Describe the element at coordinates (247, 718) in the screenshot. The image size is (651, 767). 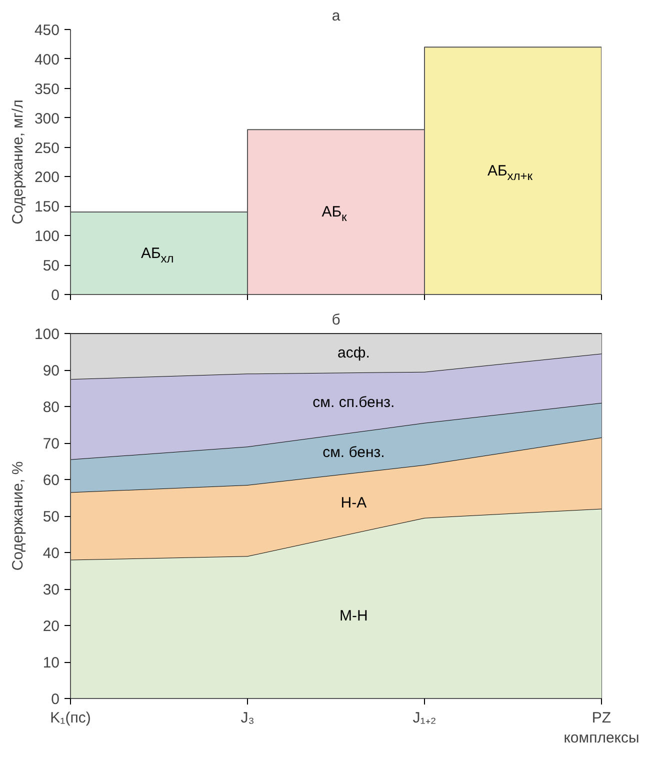
I see `x-tick-label: J₃` at that location.